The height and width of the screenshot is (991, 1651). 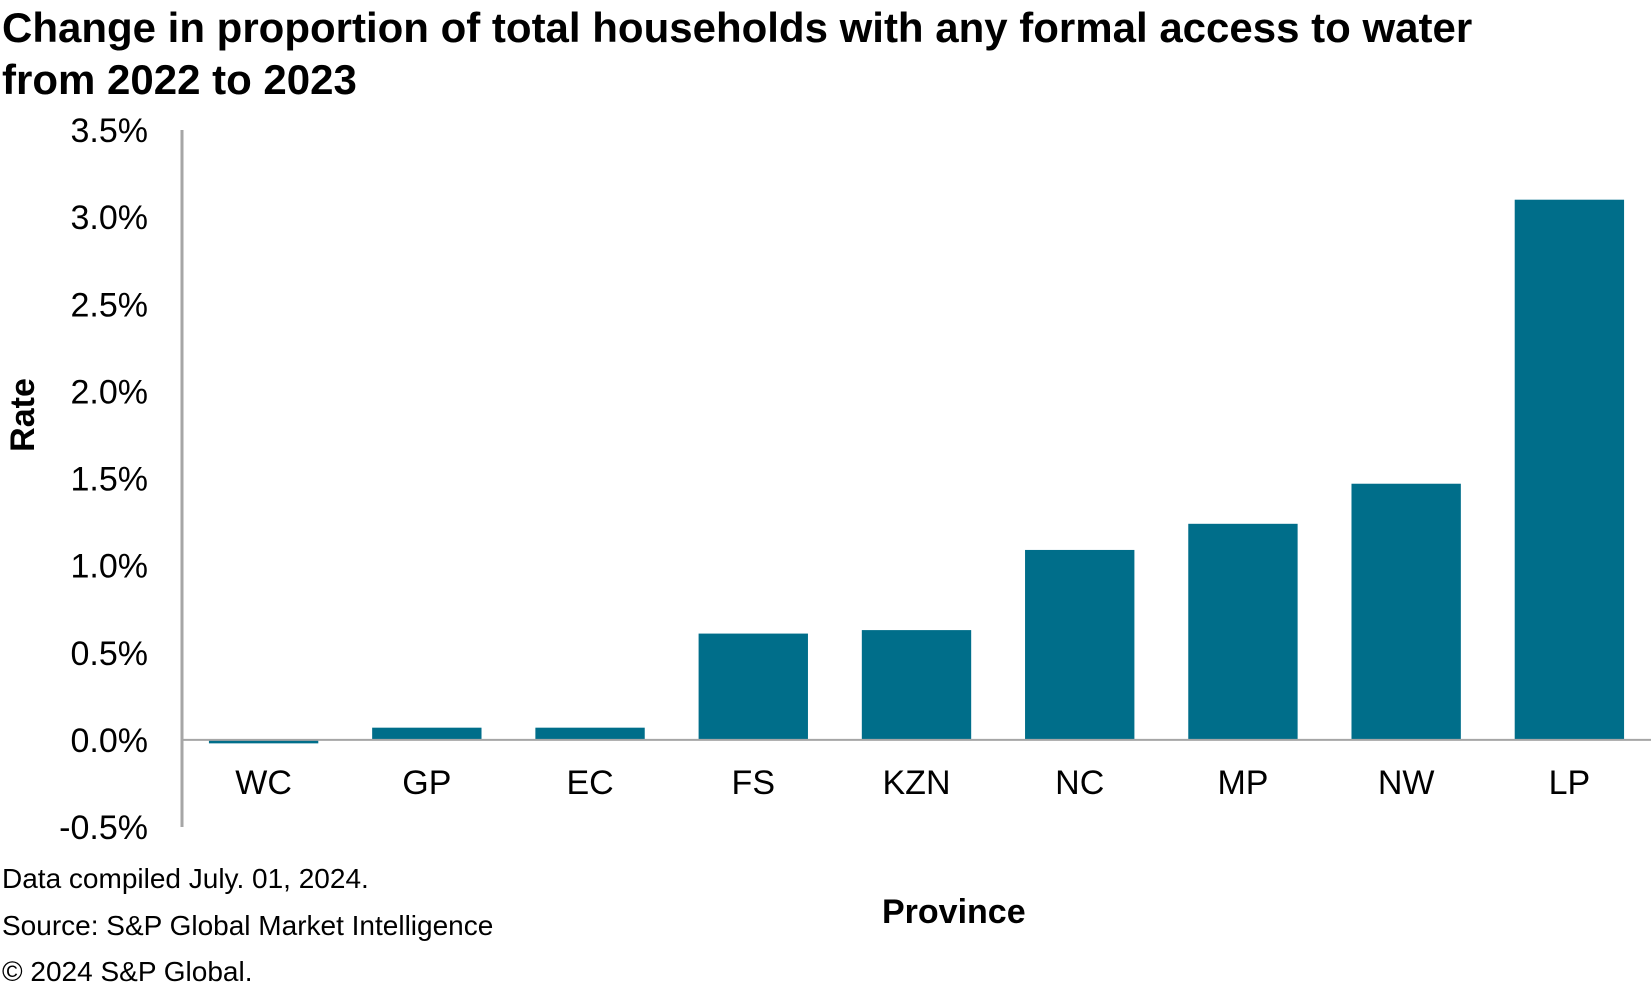 What do you see at coordinates (917, 783) in the screenshot?
I see `x-tick-label: KZN` at bounding box center [917, 783].